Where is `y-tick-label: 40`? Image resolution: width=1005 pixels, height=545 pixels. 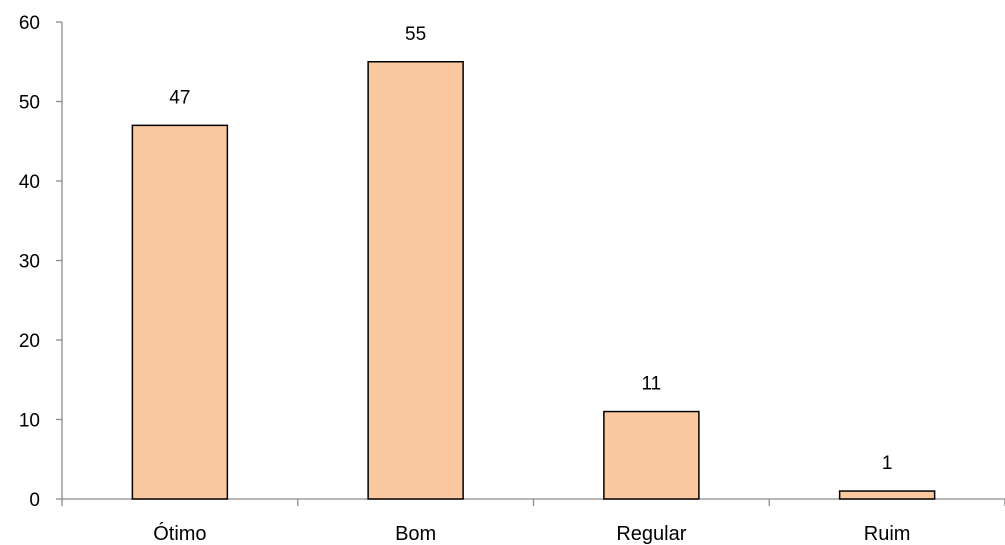 y-tick-label: 40 is located at coordinates (29, 182).